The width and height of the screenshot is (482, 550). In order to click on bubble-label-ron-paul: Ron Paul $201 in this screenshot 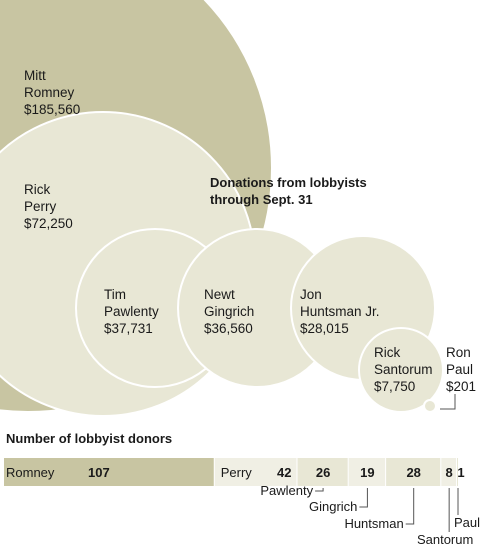, I will do `click(461, 369)`.